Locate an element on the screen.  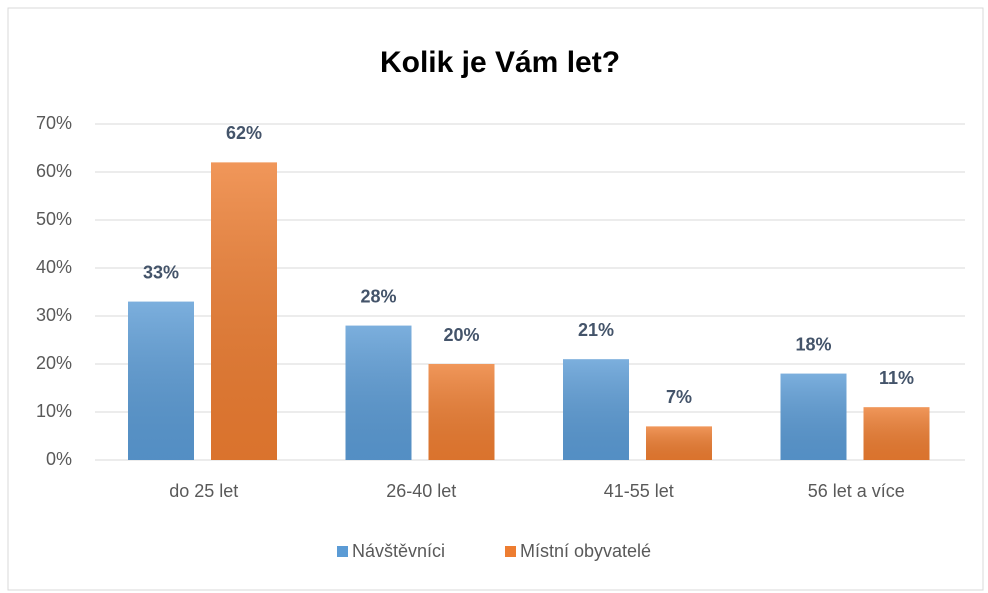
y-tick-label: 10% is located at coordinates (54, 411).